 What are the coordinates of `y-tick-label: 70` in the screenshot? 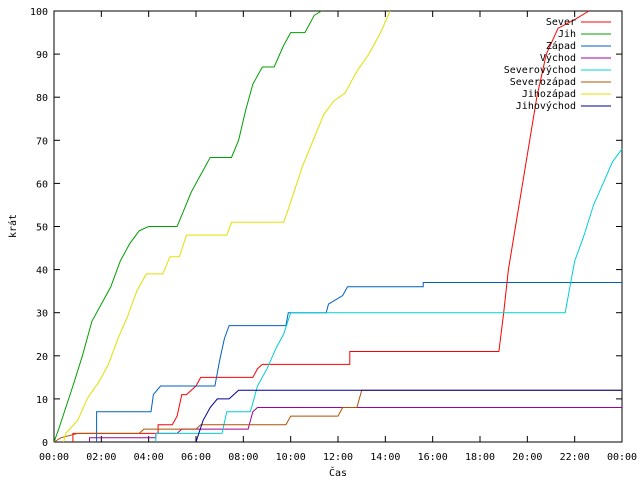 It's located at (42, 141).